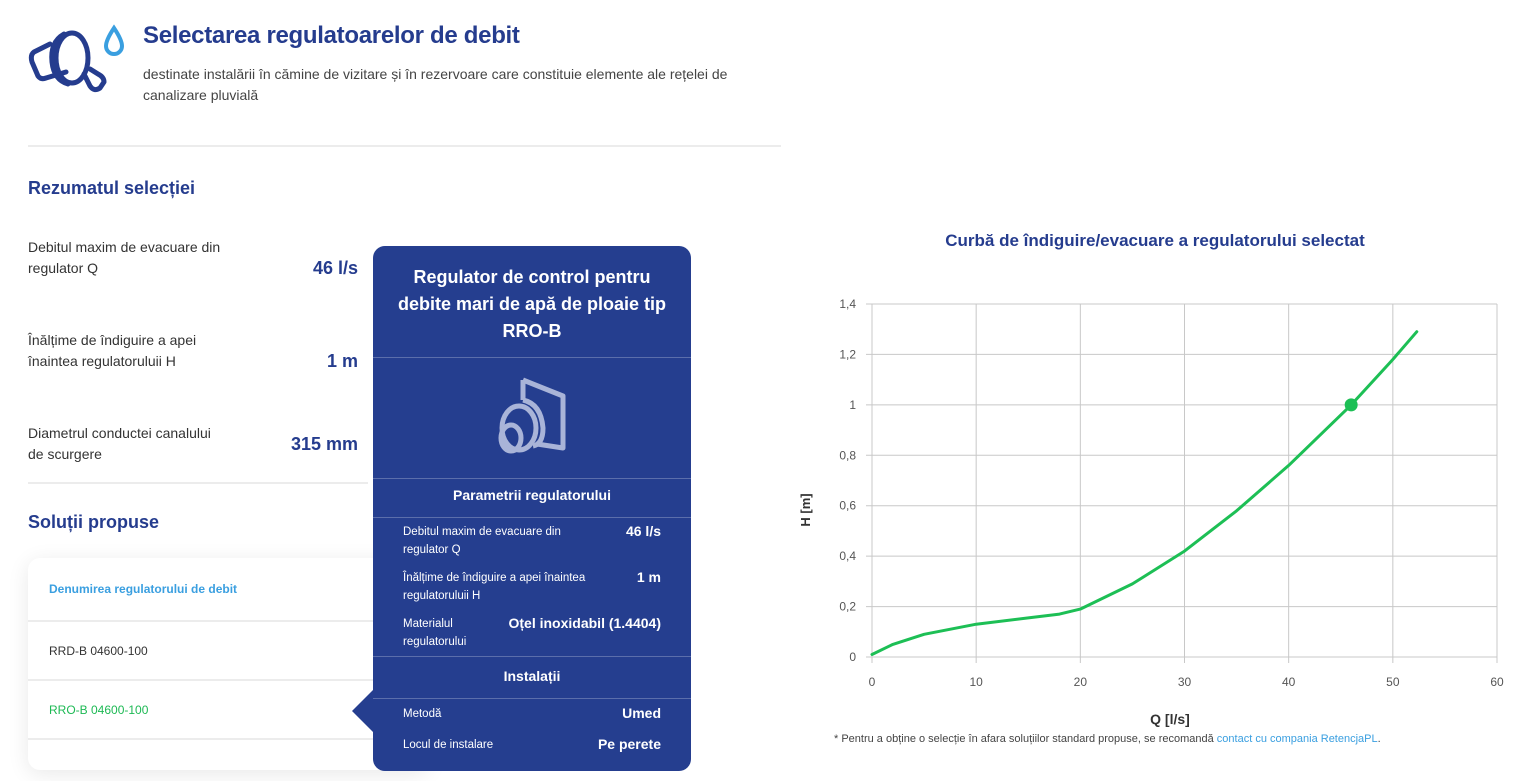 Image resolution: width=1534 pixels, height=781 pixels. What do you see at coordinates (363, 711) in the screenshot?
I see `popup-pointer` at bounding box center [363, 711].